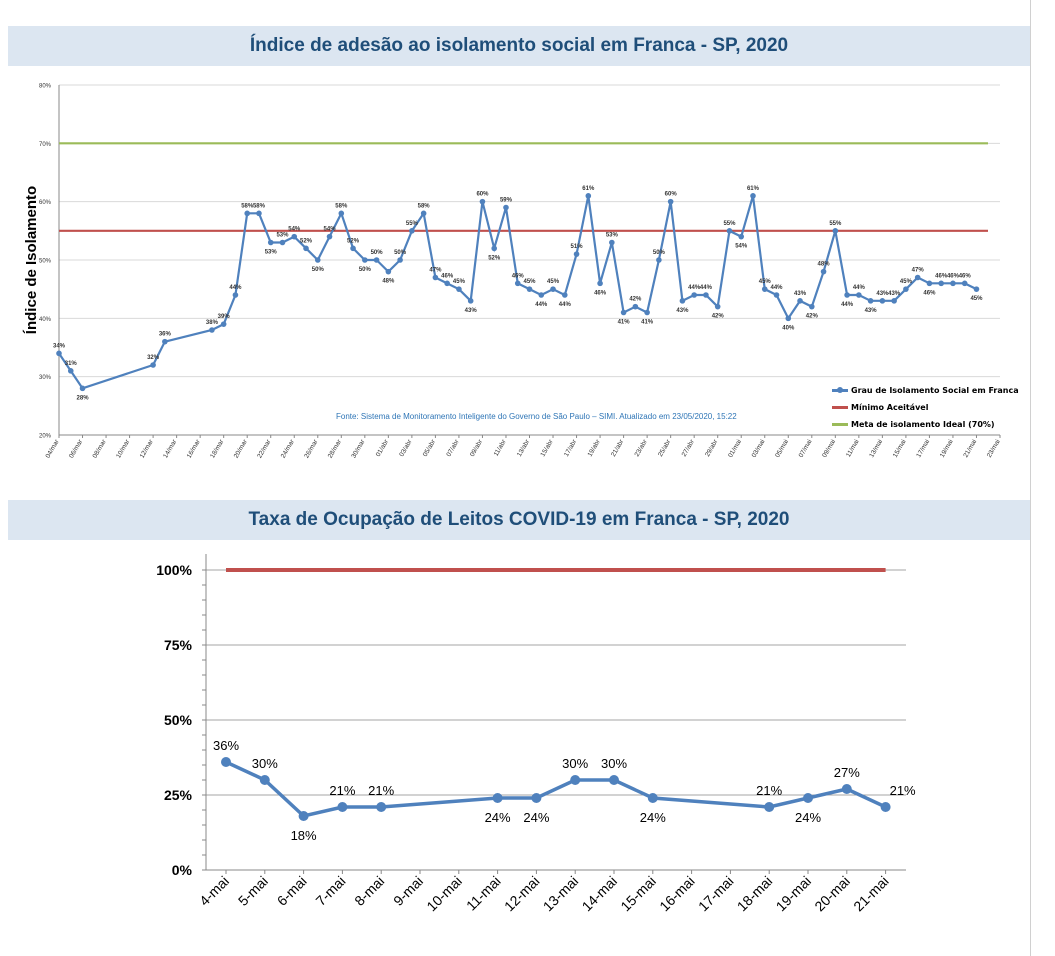 The height and width of the screenshot is (956, 1055). What do you see at coordinates (31, 260) in the screenshot?
I see `y-axis-label: Índice de Isolamento` at bounding box center [31, 260].